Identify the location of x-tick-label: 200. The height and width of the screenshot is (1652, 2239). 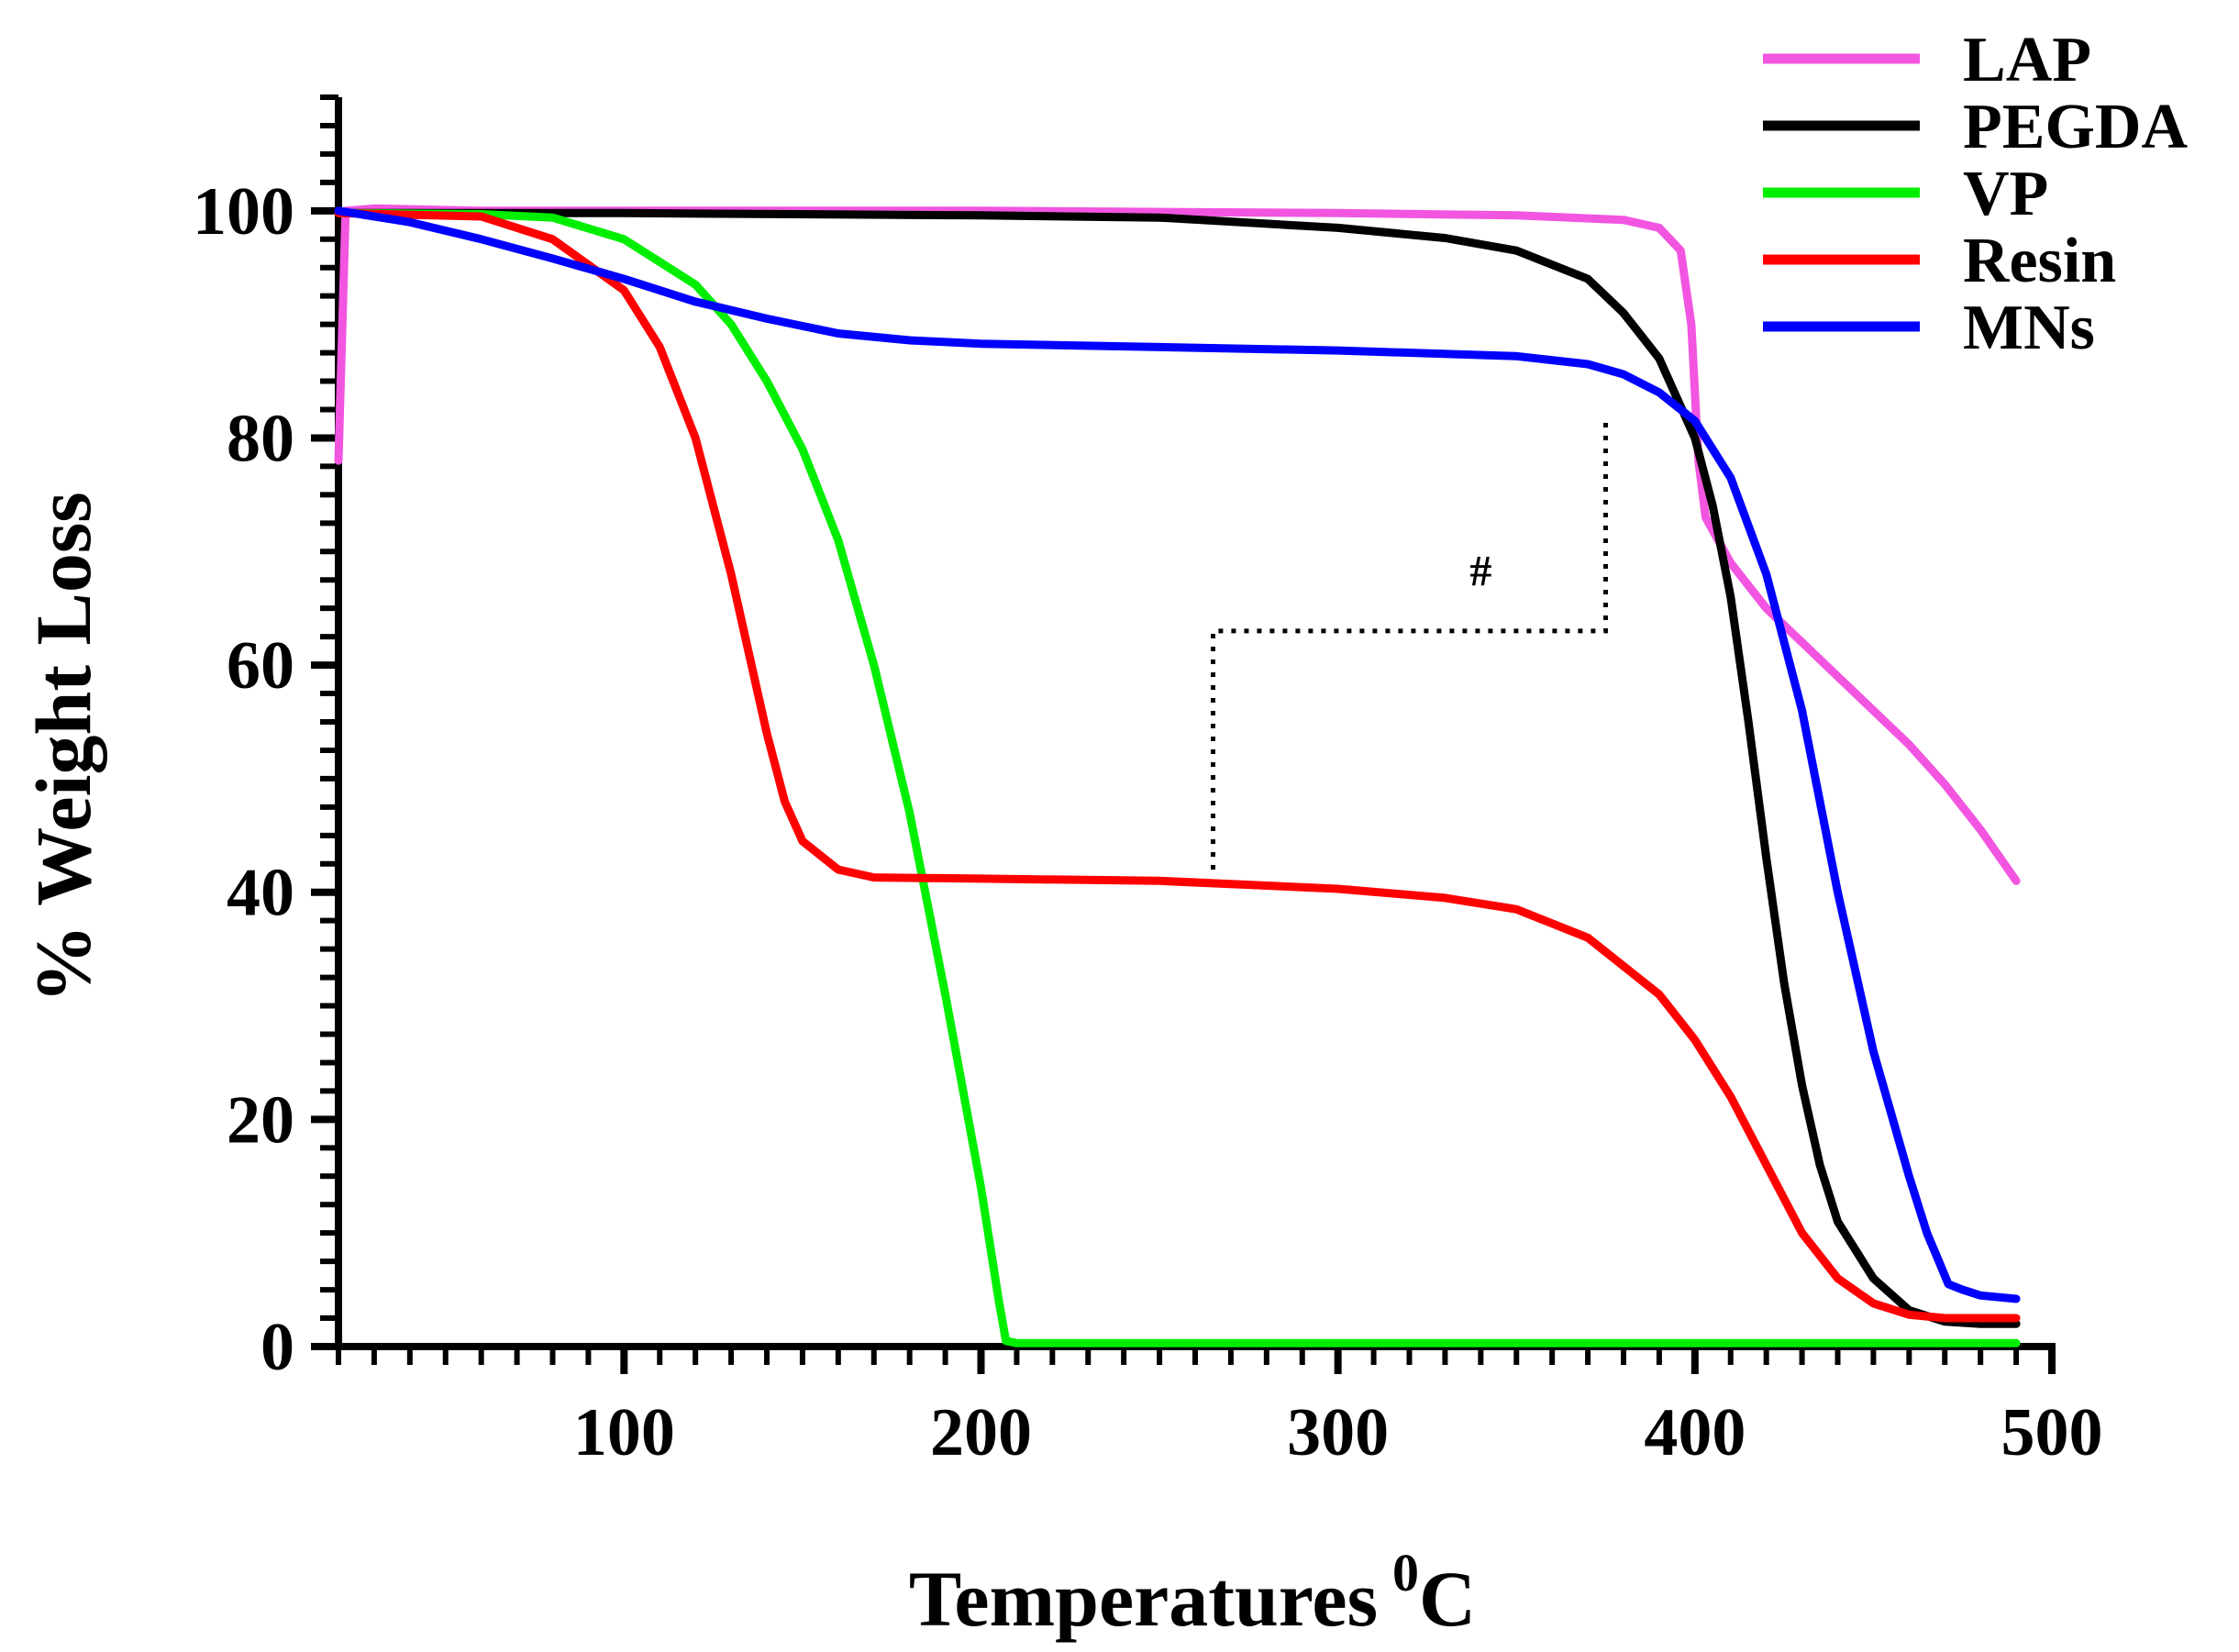
(981, 1433).